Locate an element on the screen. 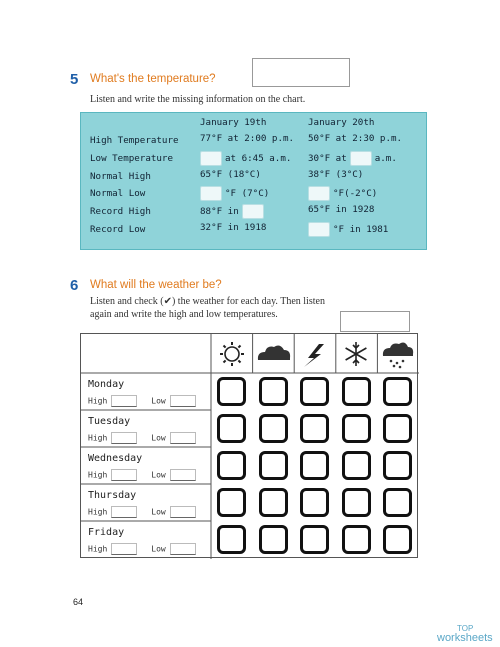  table-cell: 30°F at a.m. is located at coordinates (352, 158).